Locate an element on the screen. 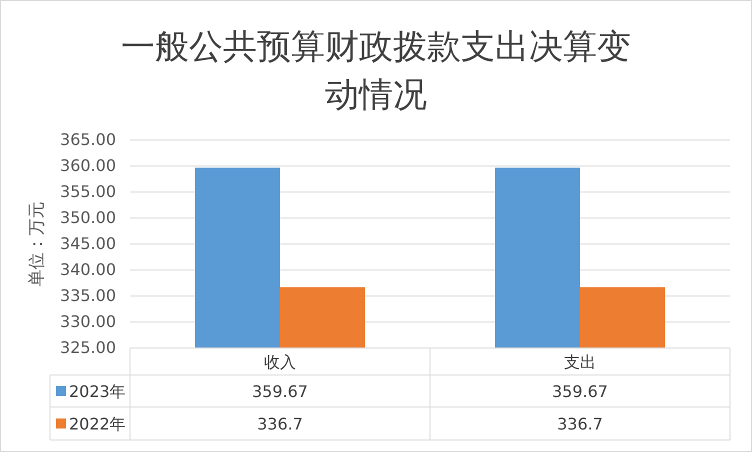  y-axis-title: 单位：万元 is located at coordinates (37, 244).